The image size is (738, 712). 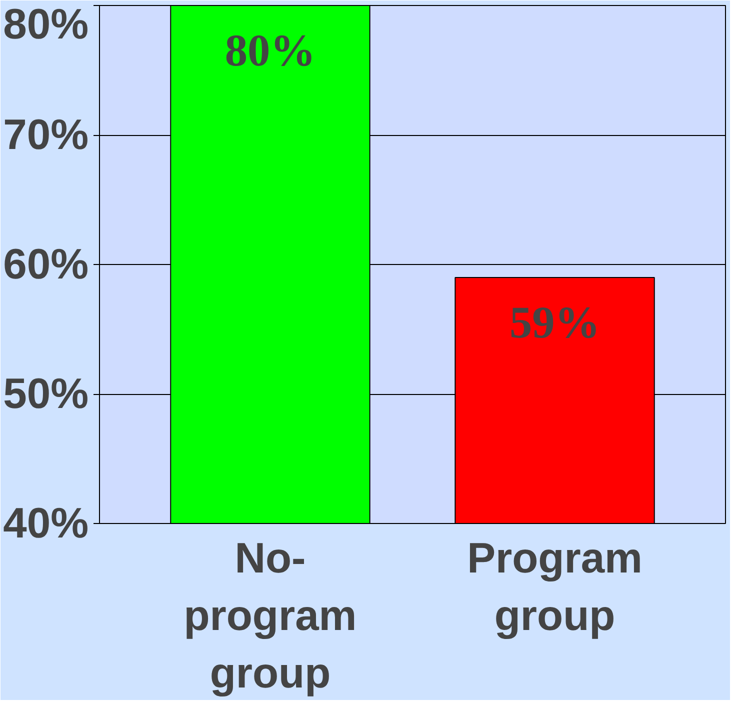 I want to click on y-tick-label: 40%, so click(x=45, y=524).